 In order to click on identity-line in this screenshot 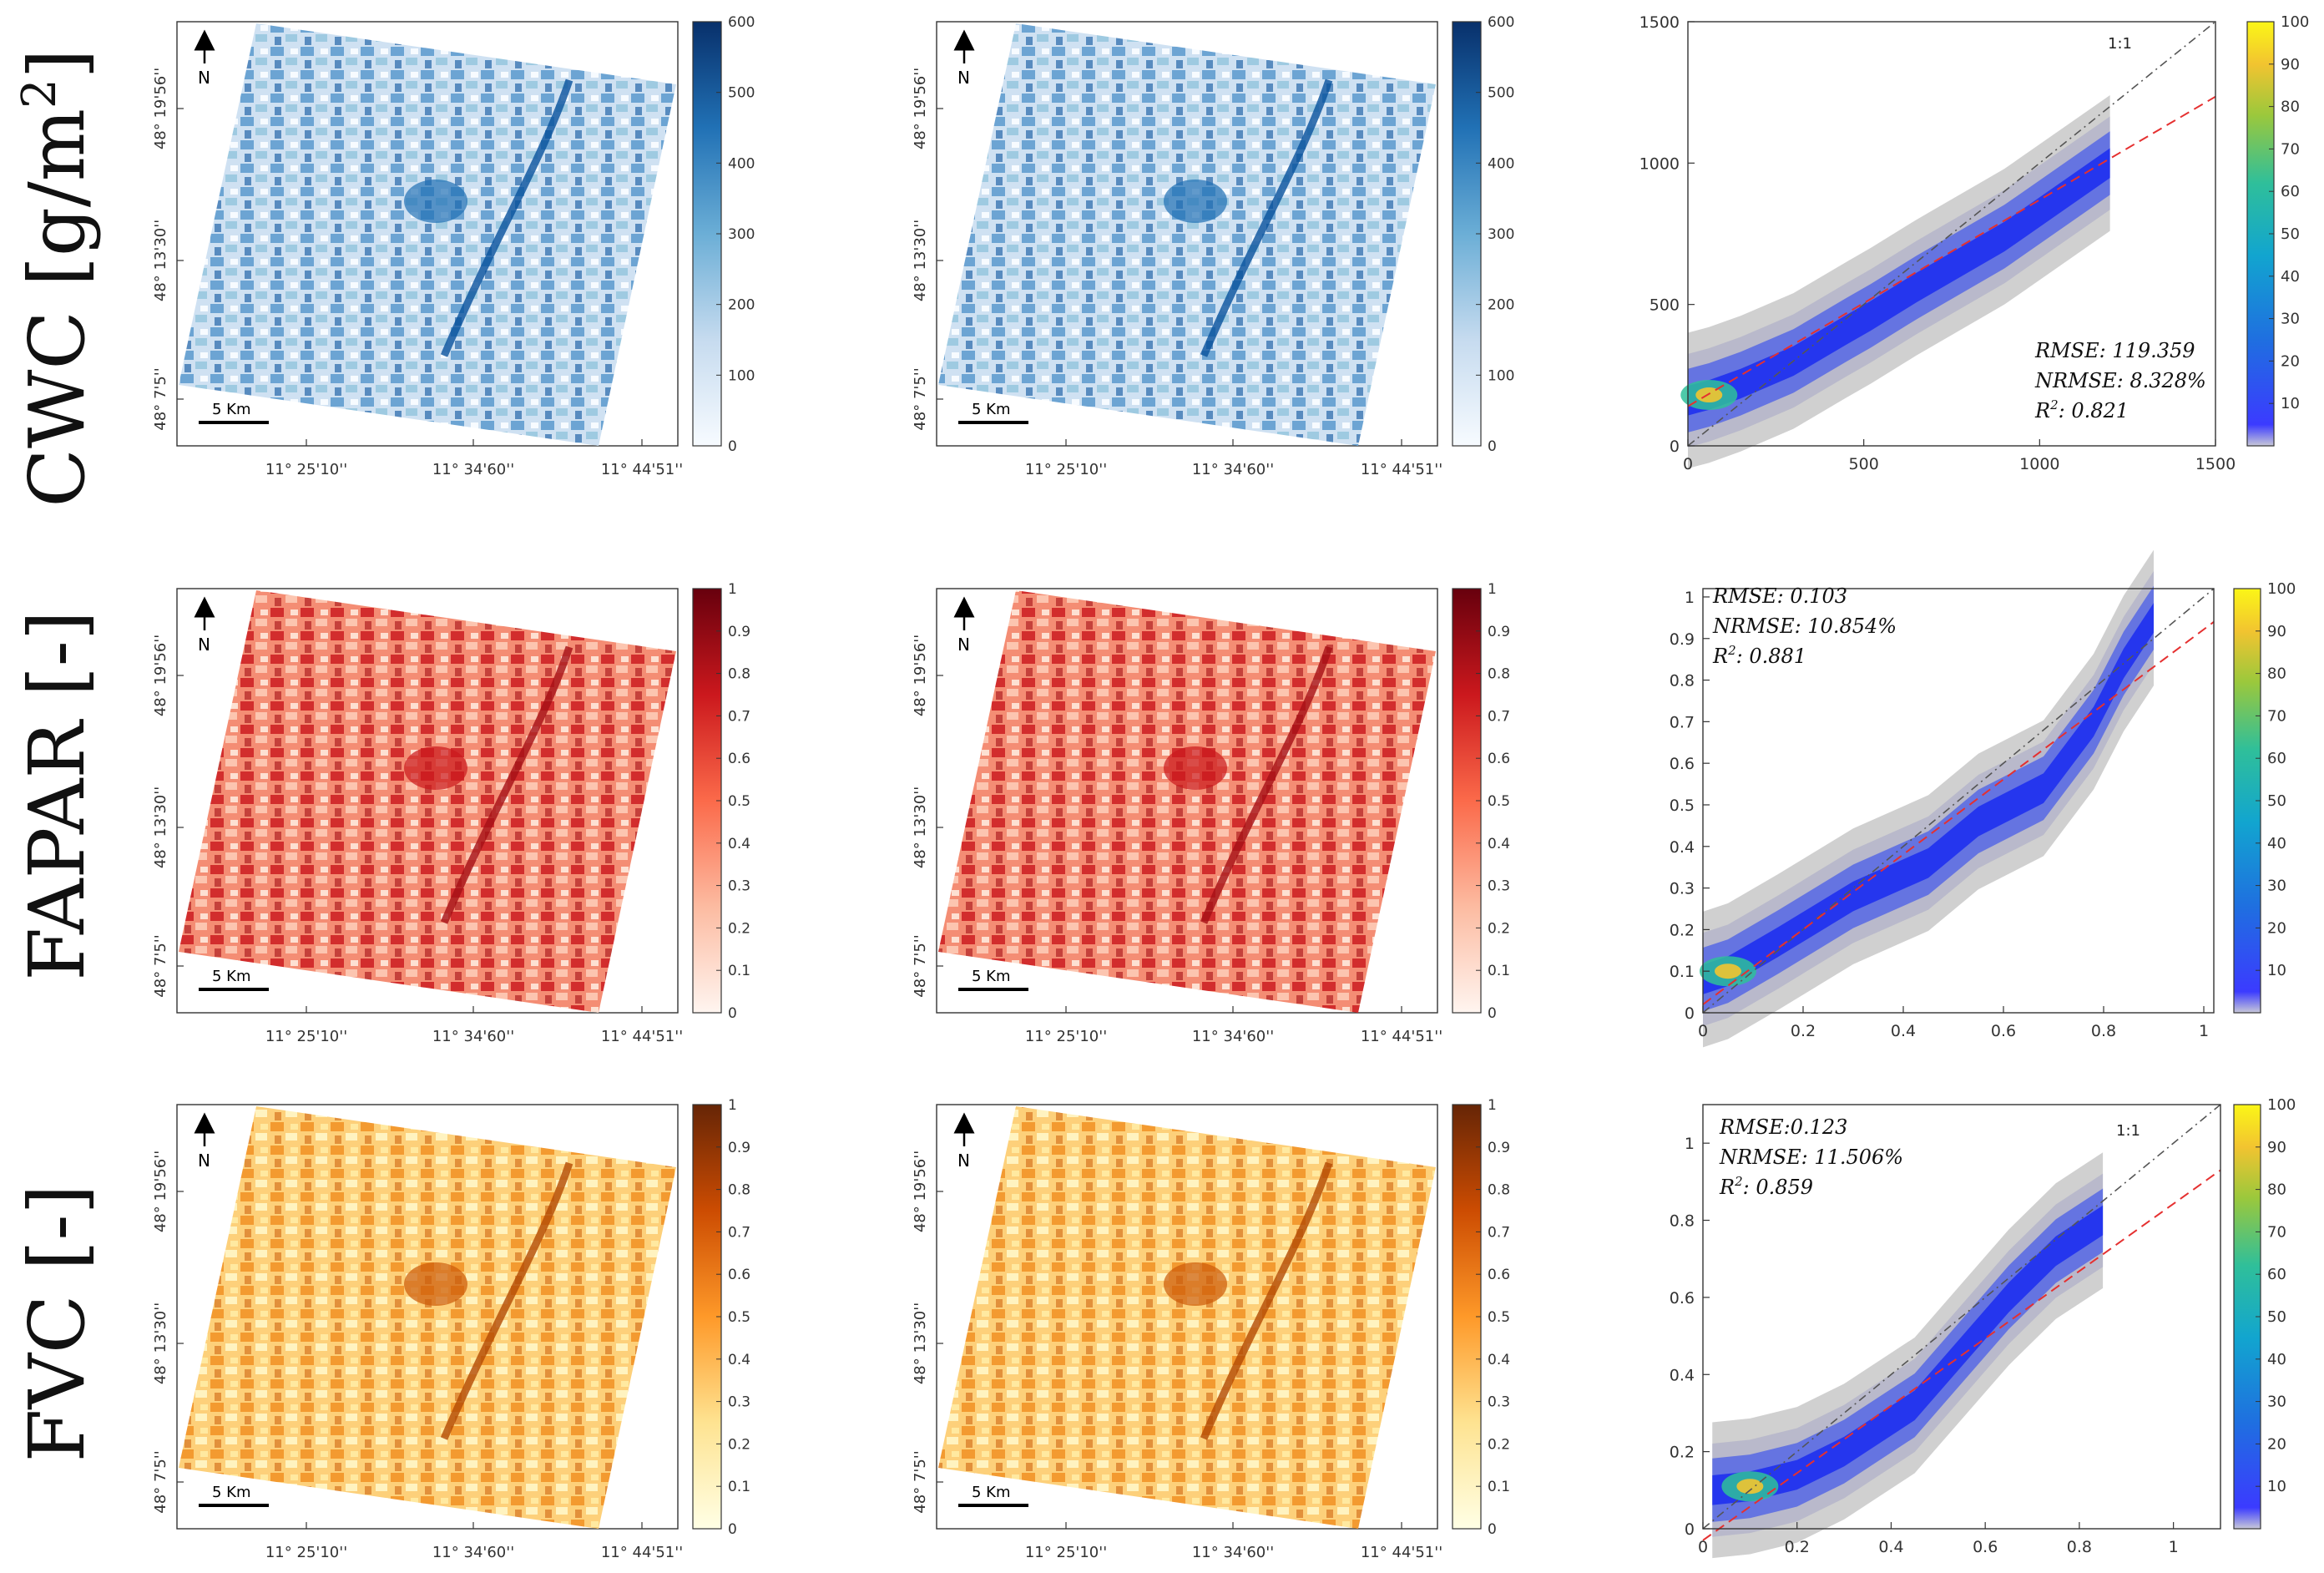, I will do `click(1959, 801)`.